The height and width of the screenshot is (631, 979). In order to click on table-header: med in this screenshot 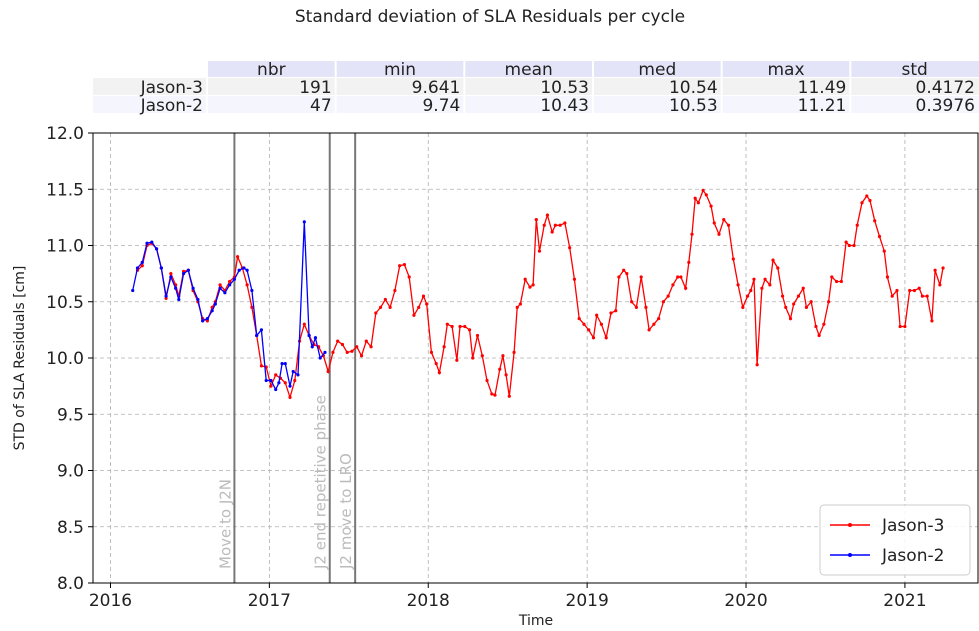, I will do `click(657, 70)`.